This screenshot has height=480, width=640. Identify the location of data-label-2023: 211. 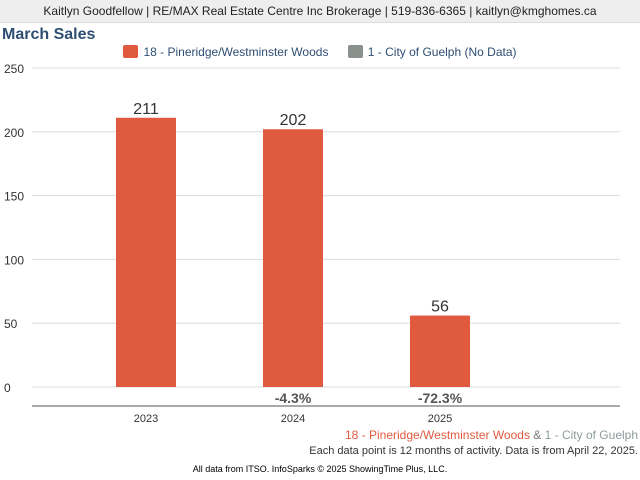
(146, 109).